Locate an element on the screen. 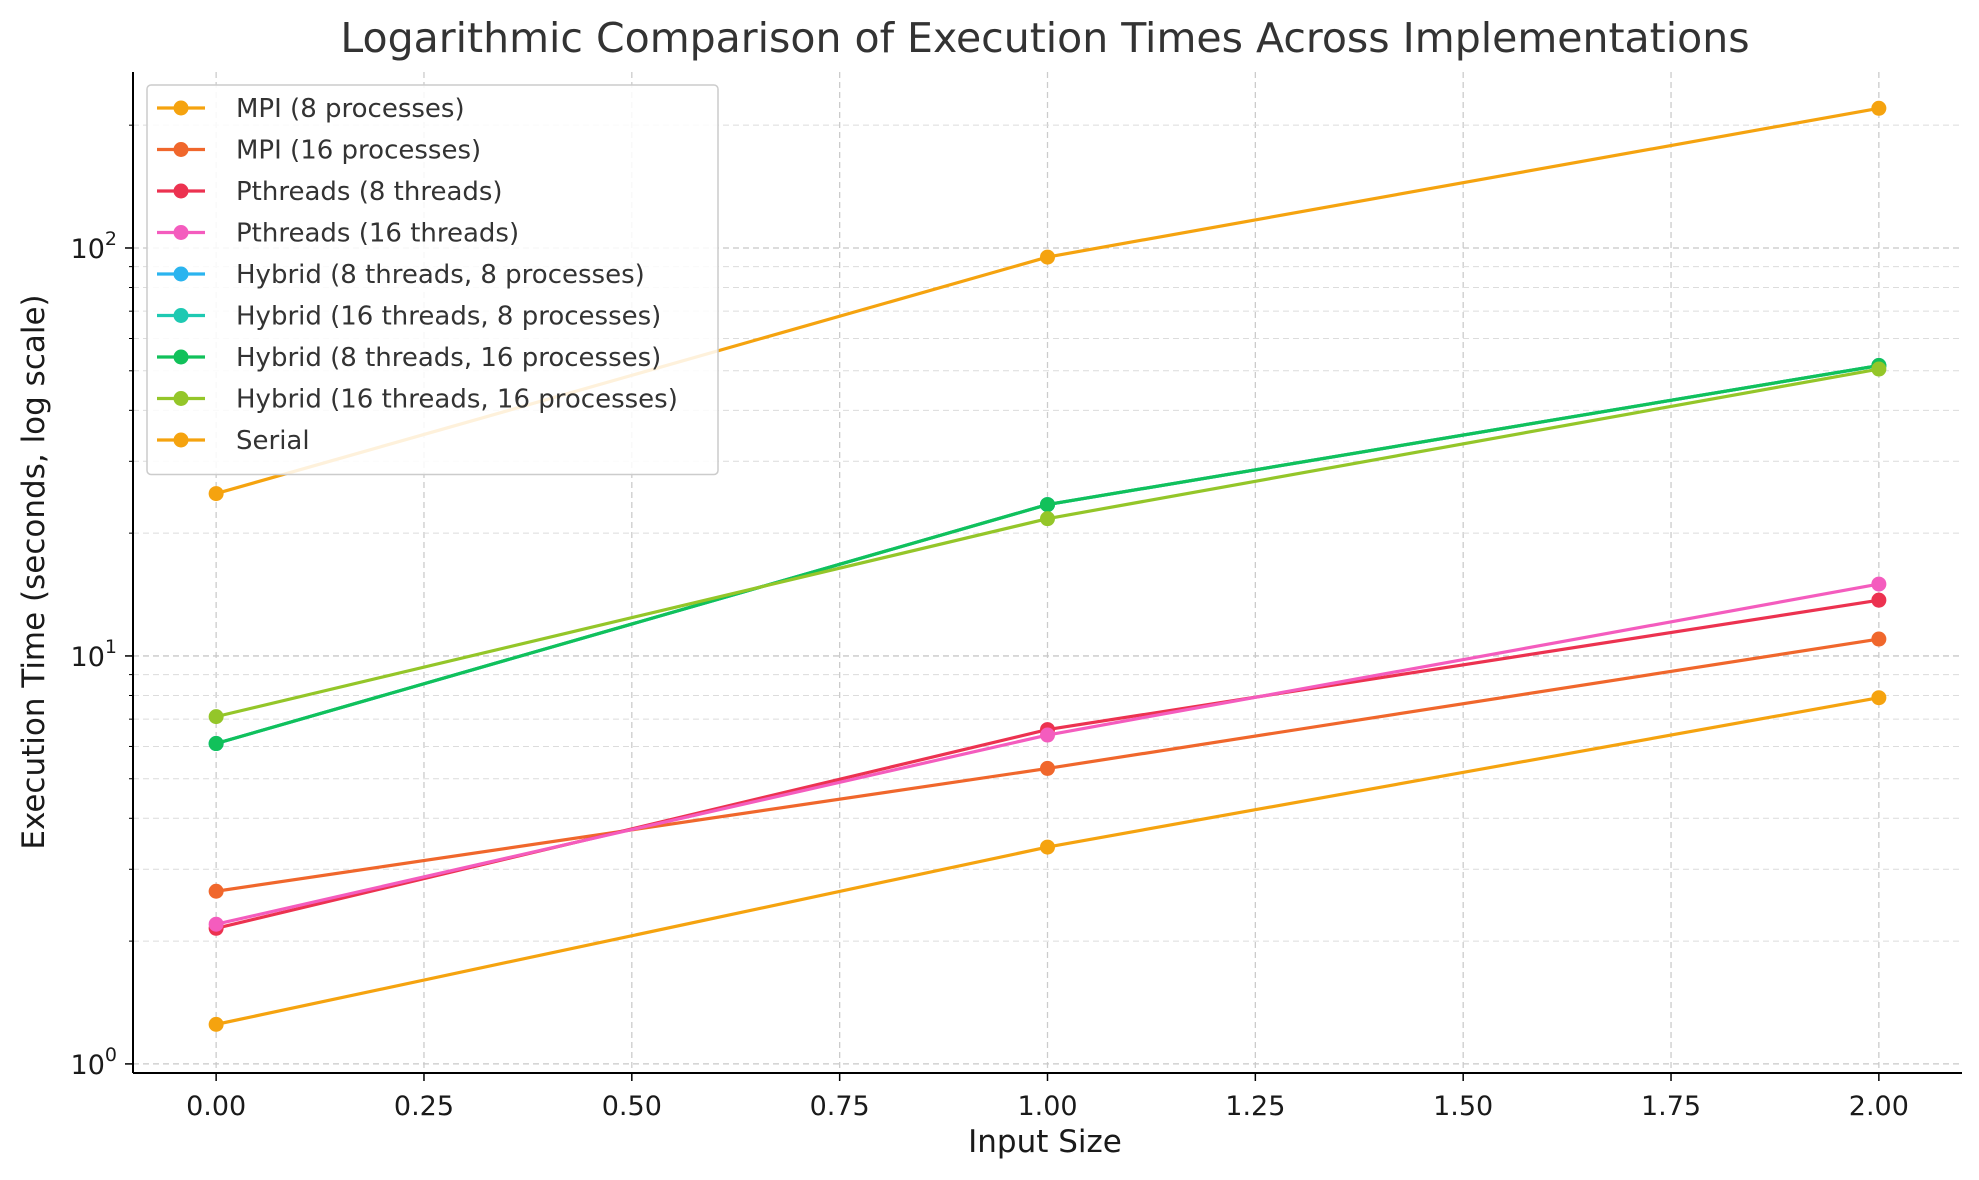 Image resolution: width=1979 pixels, height=1180 pixels. x-tick-label: 0.25 is located at coordinates (424, 1106).